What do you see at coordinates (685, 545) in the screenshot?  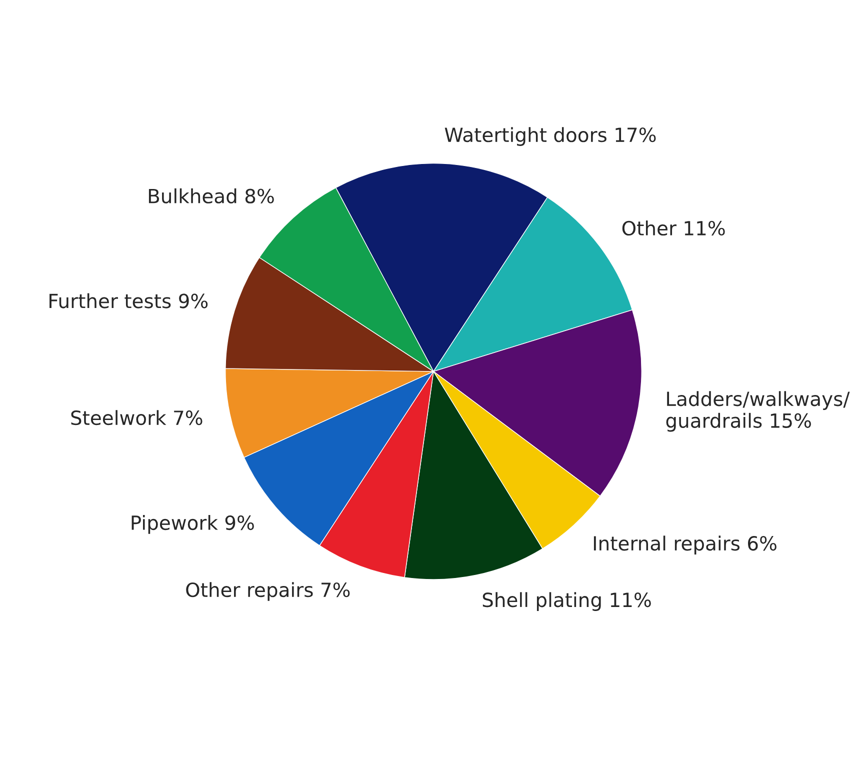 I see `slice-label: Internal repairs 6%` at bounding box center [685, 545].